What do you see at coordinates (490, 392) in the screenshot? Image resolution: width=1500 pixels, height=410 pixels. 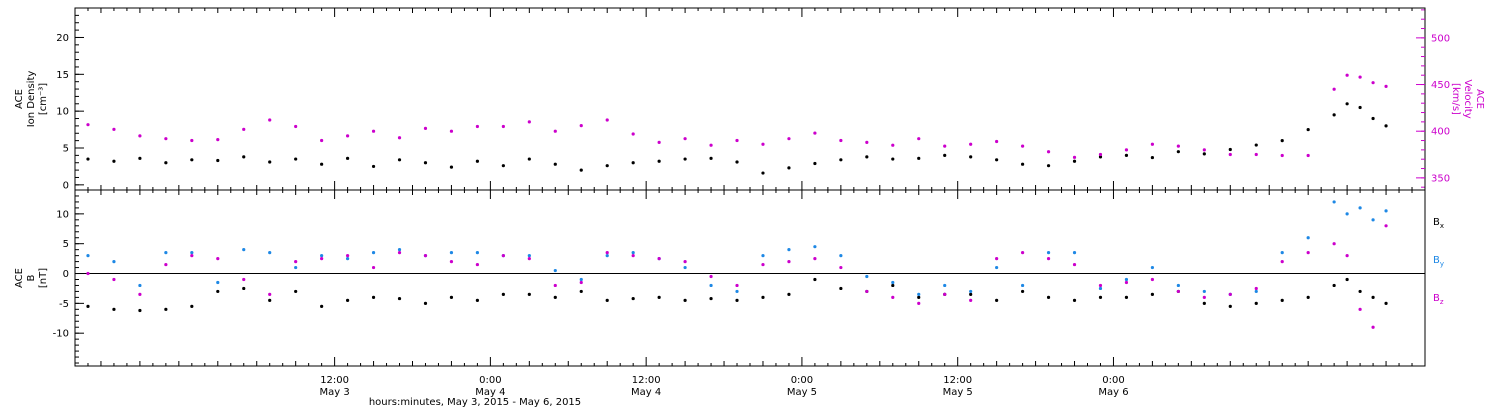 I see `date-tick-label: May 4` at bounding box center [490, 392].